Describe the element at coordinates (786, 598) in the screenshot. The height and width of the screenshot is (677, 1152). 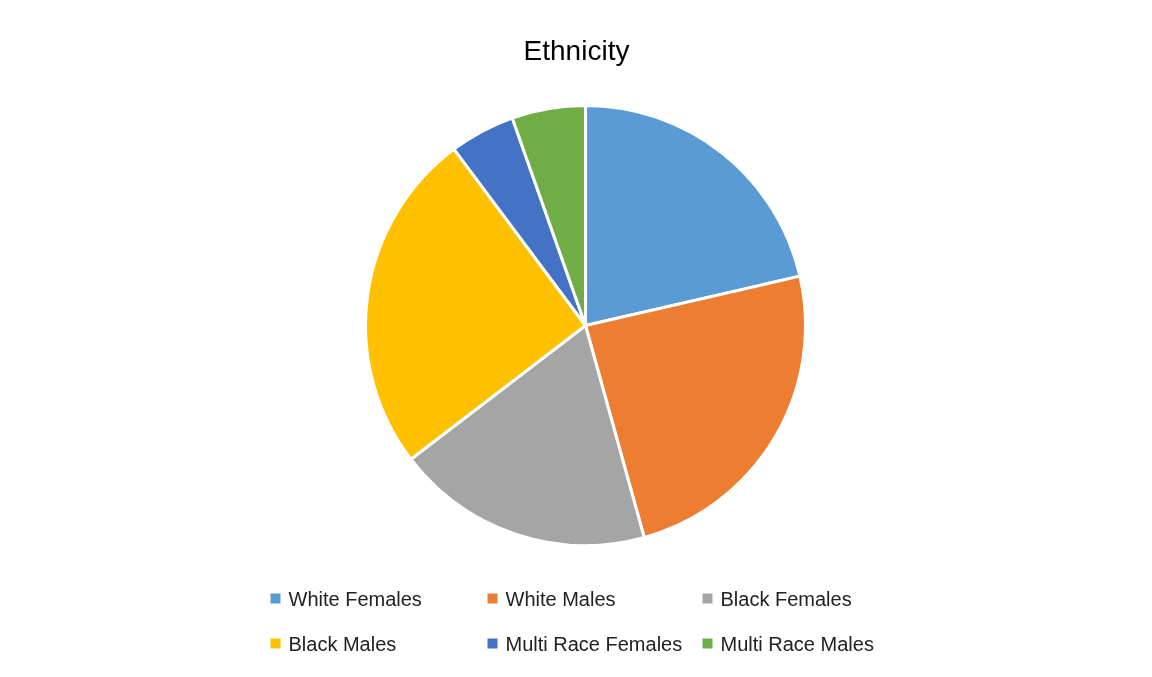
I see `legend-label: Black Females` at that location.